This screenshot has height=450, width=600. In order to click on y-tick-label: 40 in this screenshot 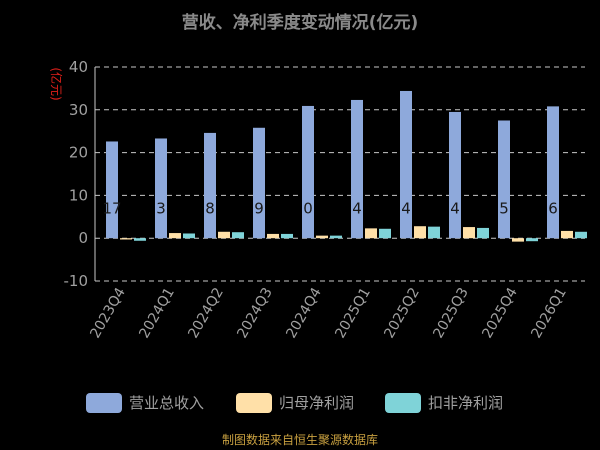, I will do `click(78, 67)`.